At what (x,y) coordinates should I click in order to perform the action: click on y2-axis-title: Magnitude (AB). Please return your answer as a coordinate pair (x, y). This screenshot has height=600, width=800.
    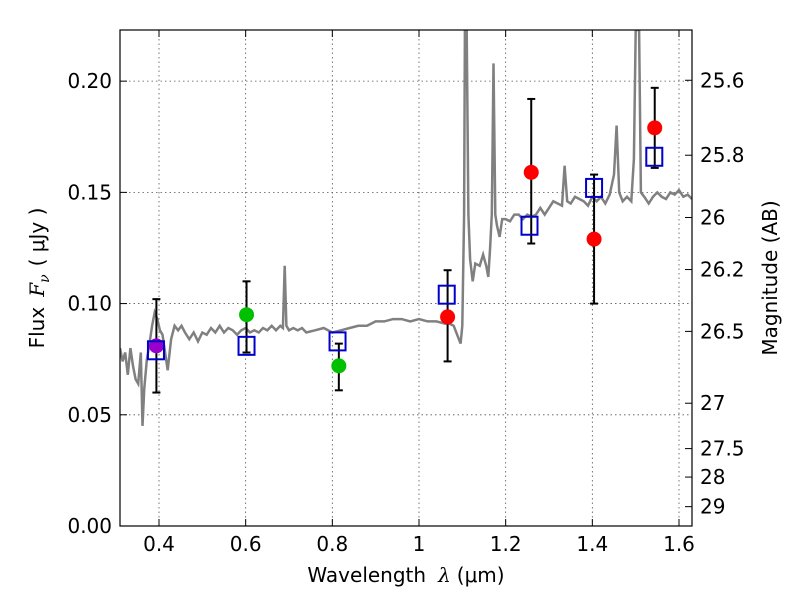
    Looking at the image, I should click on (770, 277).